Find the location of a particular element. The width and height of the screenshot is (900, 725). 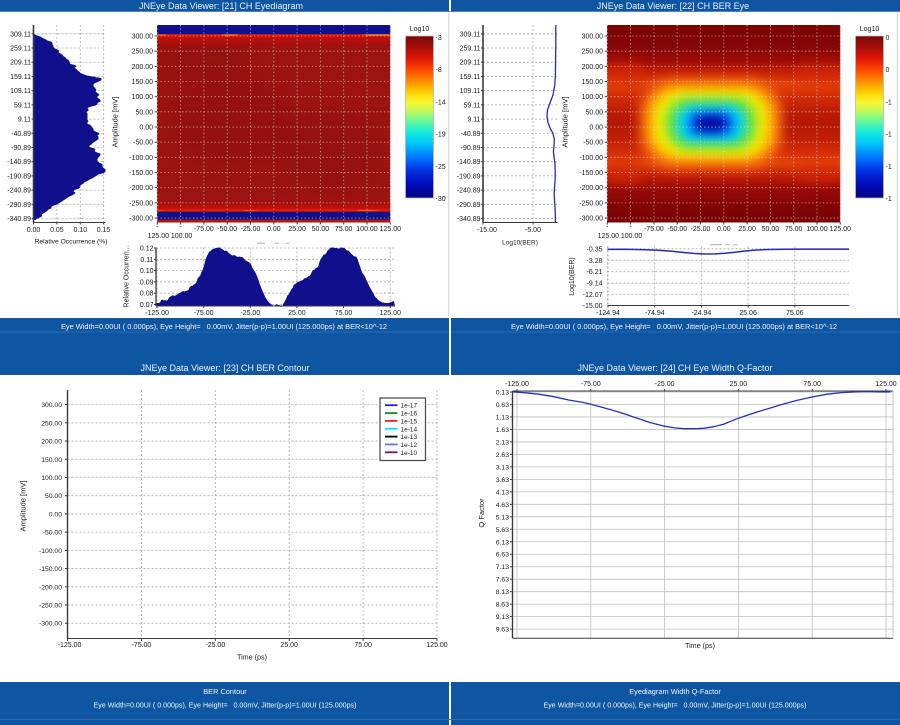

svg-text: 1e-14 is located at coordinates (409, 429).